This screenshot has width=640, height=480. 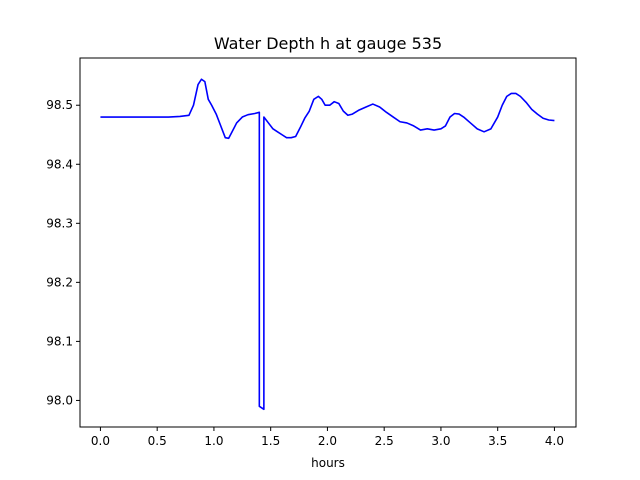 What do you see at coordinates (213, 441) in the screenshot?
I see `x-tick-label: 1.0` at bounding box center [213, 441].